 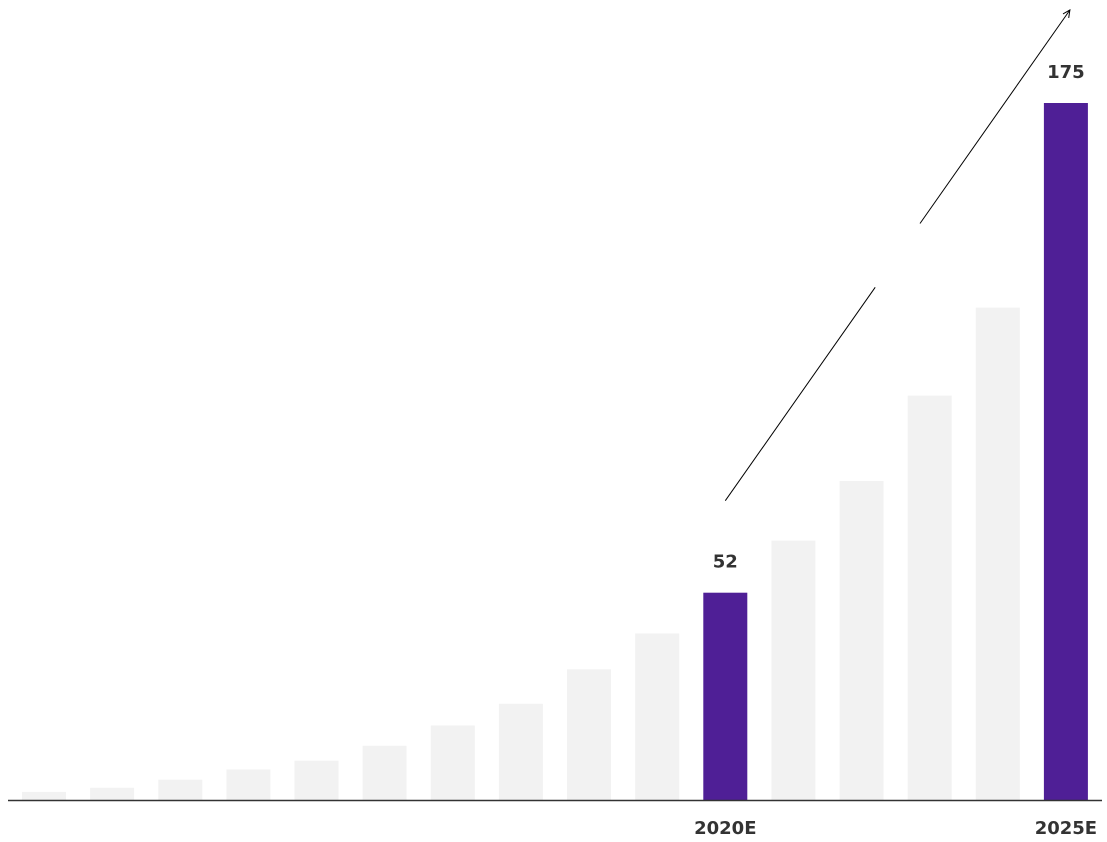 I want to click on data-label-175: 175, so click(x=1066, y=72).